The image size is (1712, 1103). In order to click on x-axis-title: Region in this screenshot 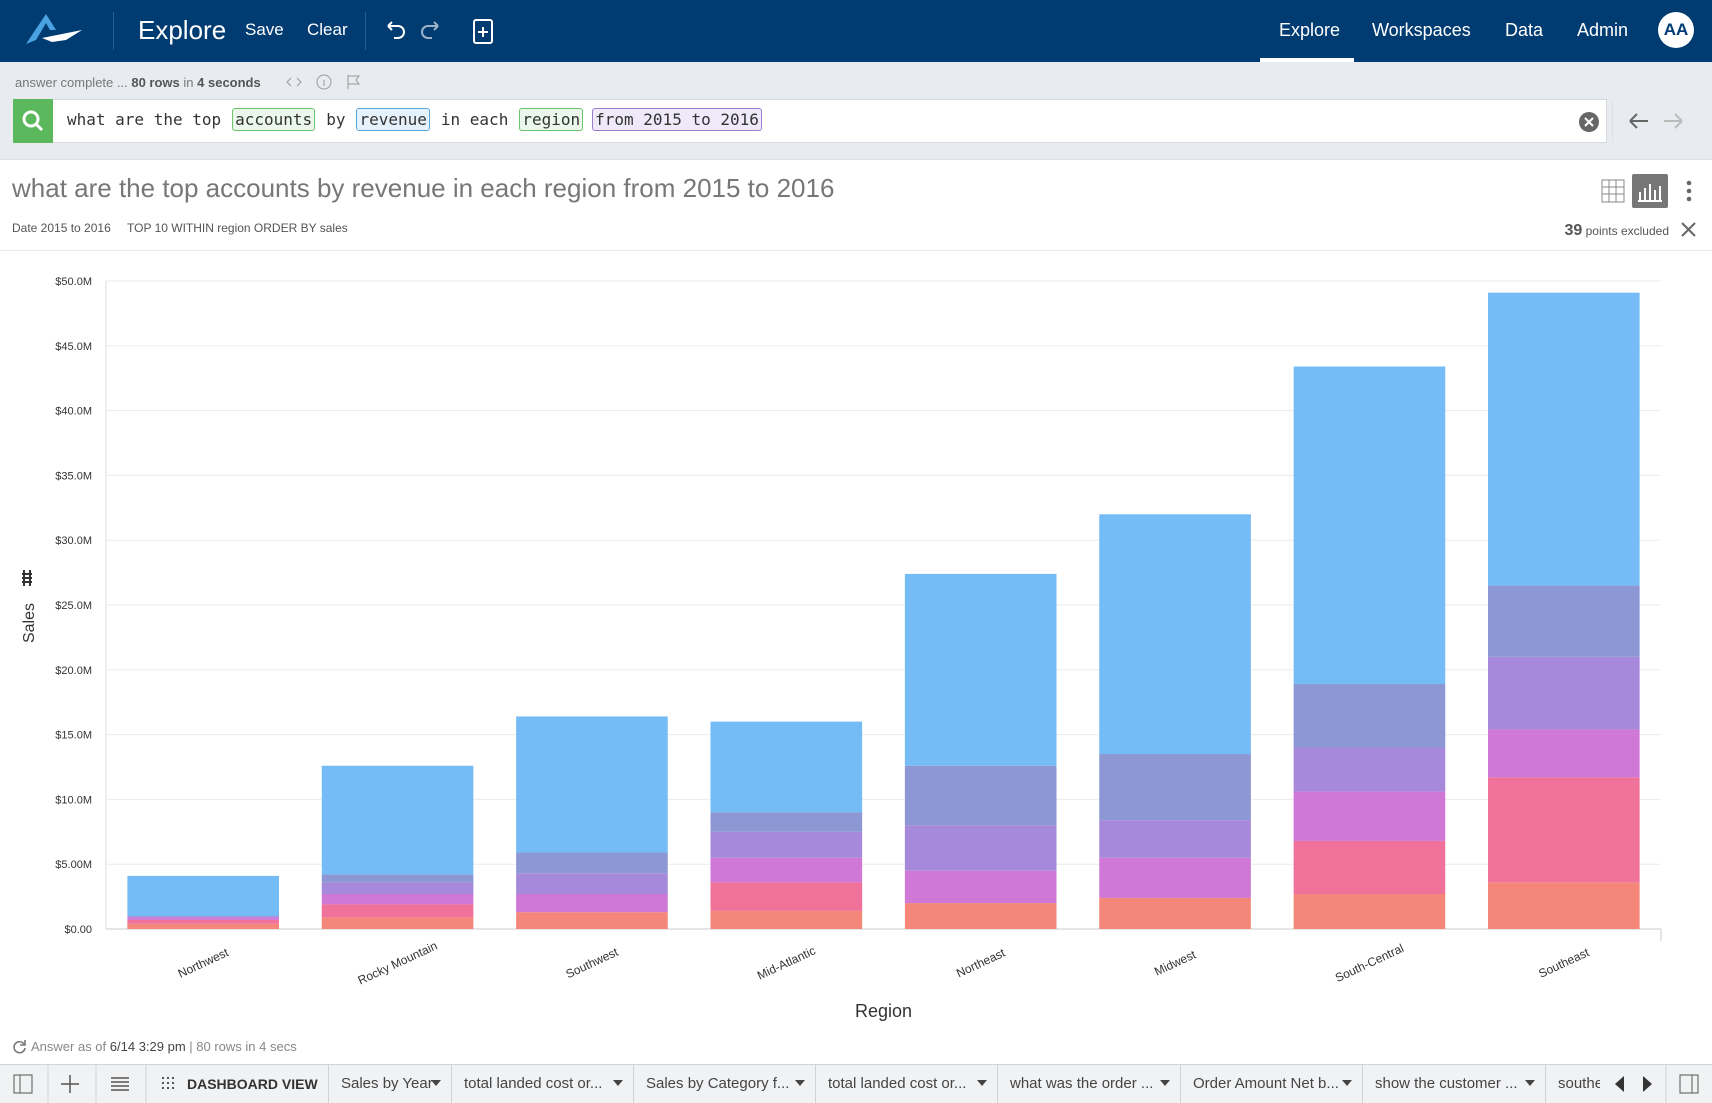, I will do `click(883, 1011)`.